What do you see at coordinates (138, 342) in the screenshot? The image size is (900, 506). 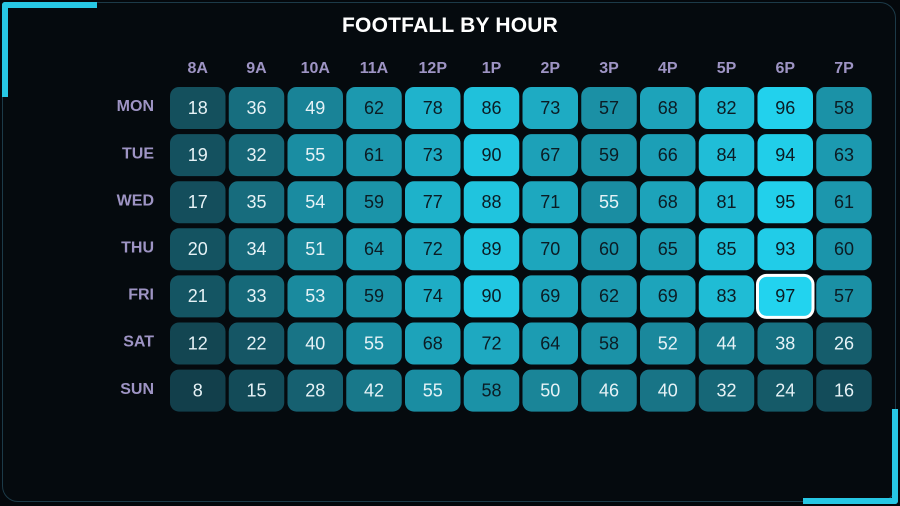 I see `y-tick-label: SAT` at bounding box center [138, 342].